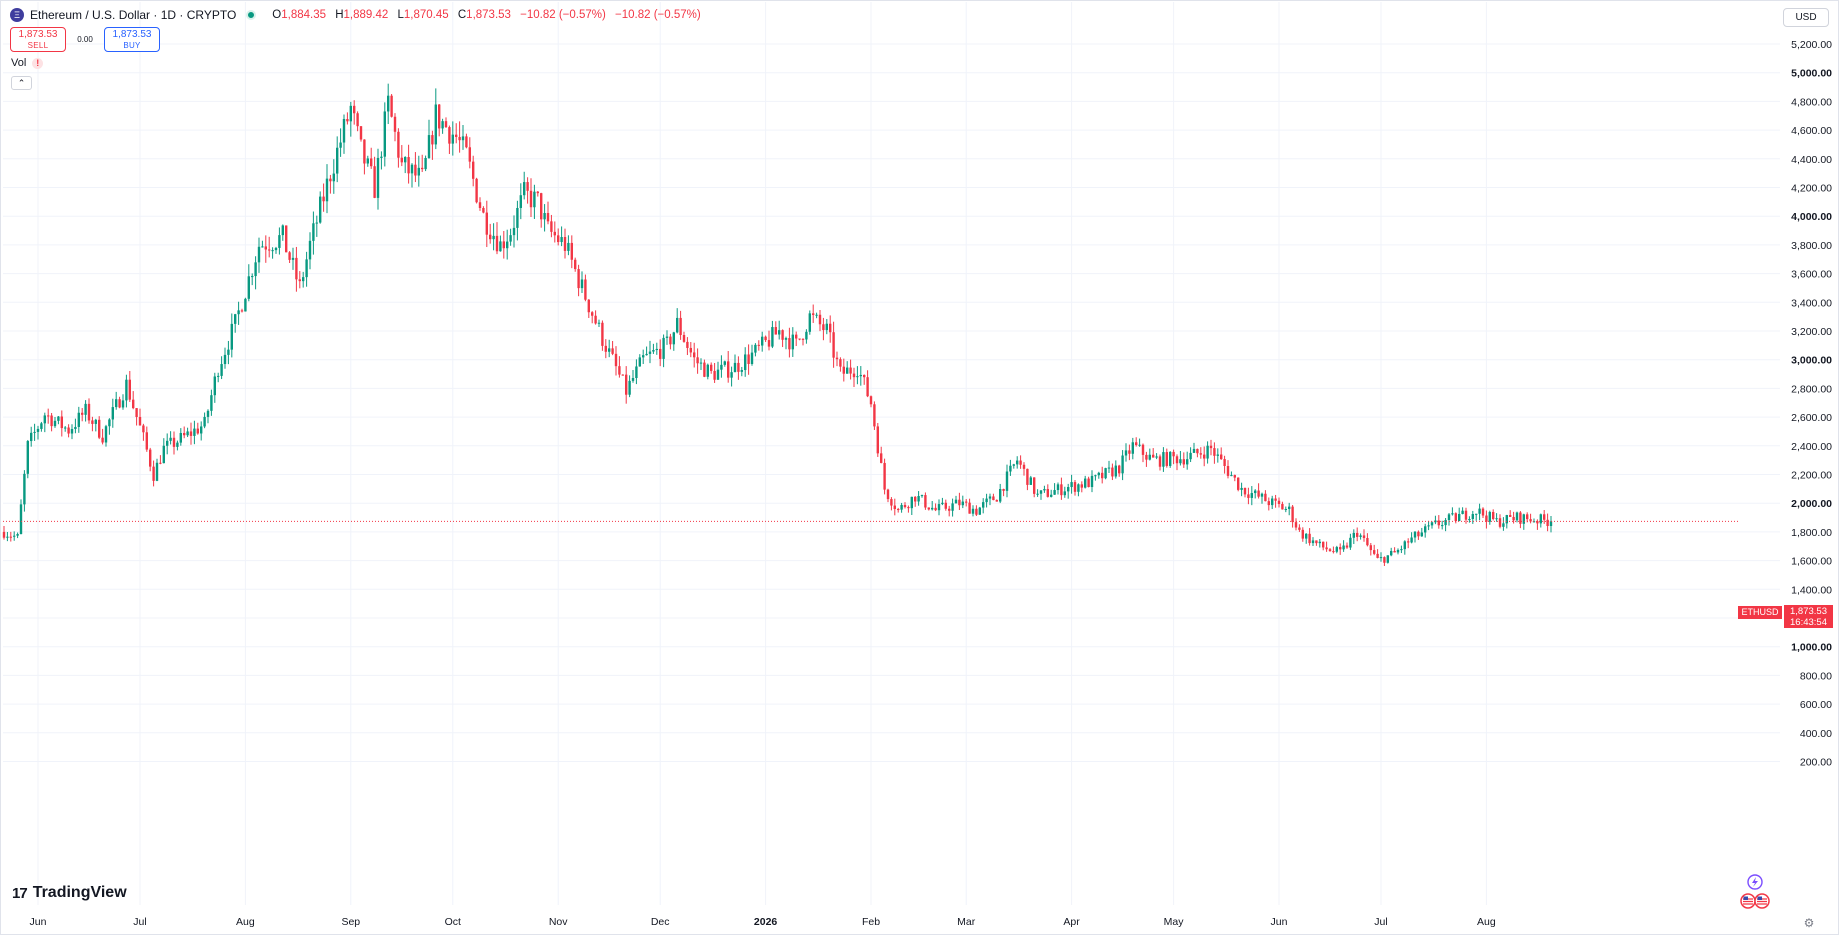 The height and width of the screenshot is (935, 1839). Describe the element at coordinates (1755, 894) in the screenshot. I see `market-flags` at that location.